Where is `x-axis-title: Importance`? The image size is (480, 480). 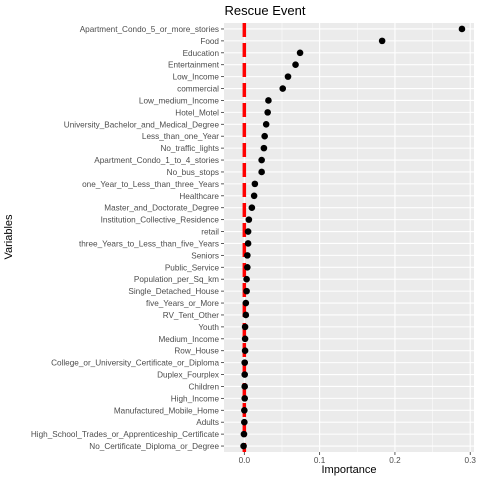
x-axis-title: Importance is located at coordinates (348, 470).